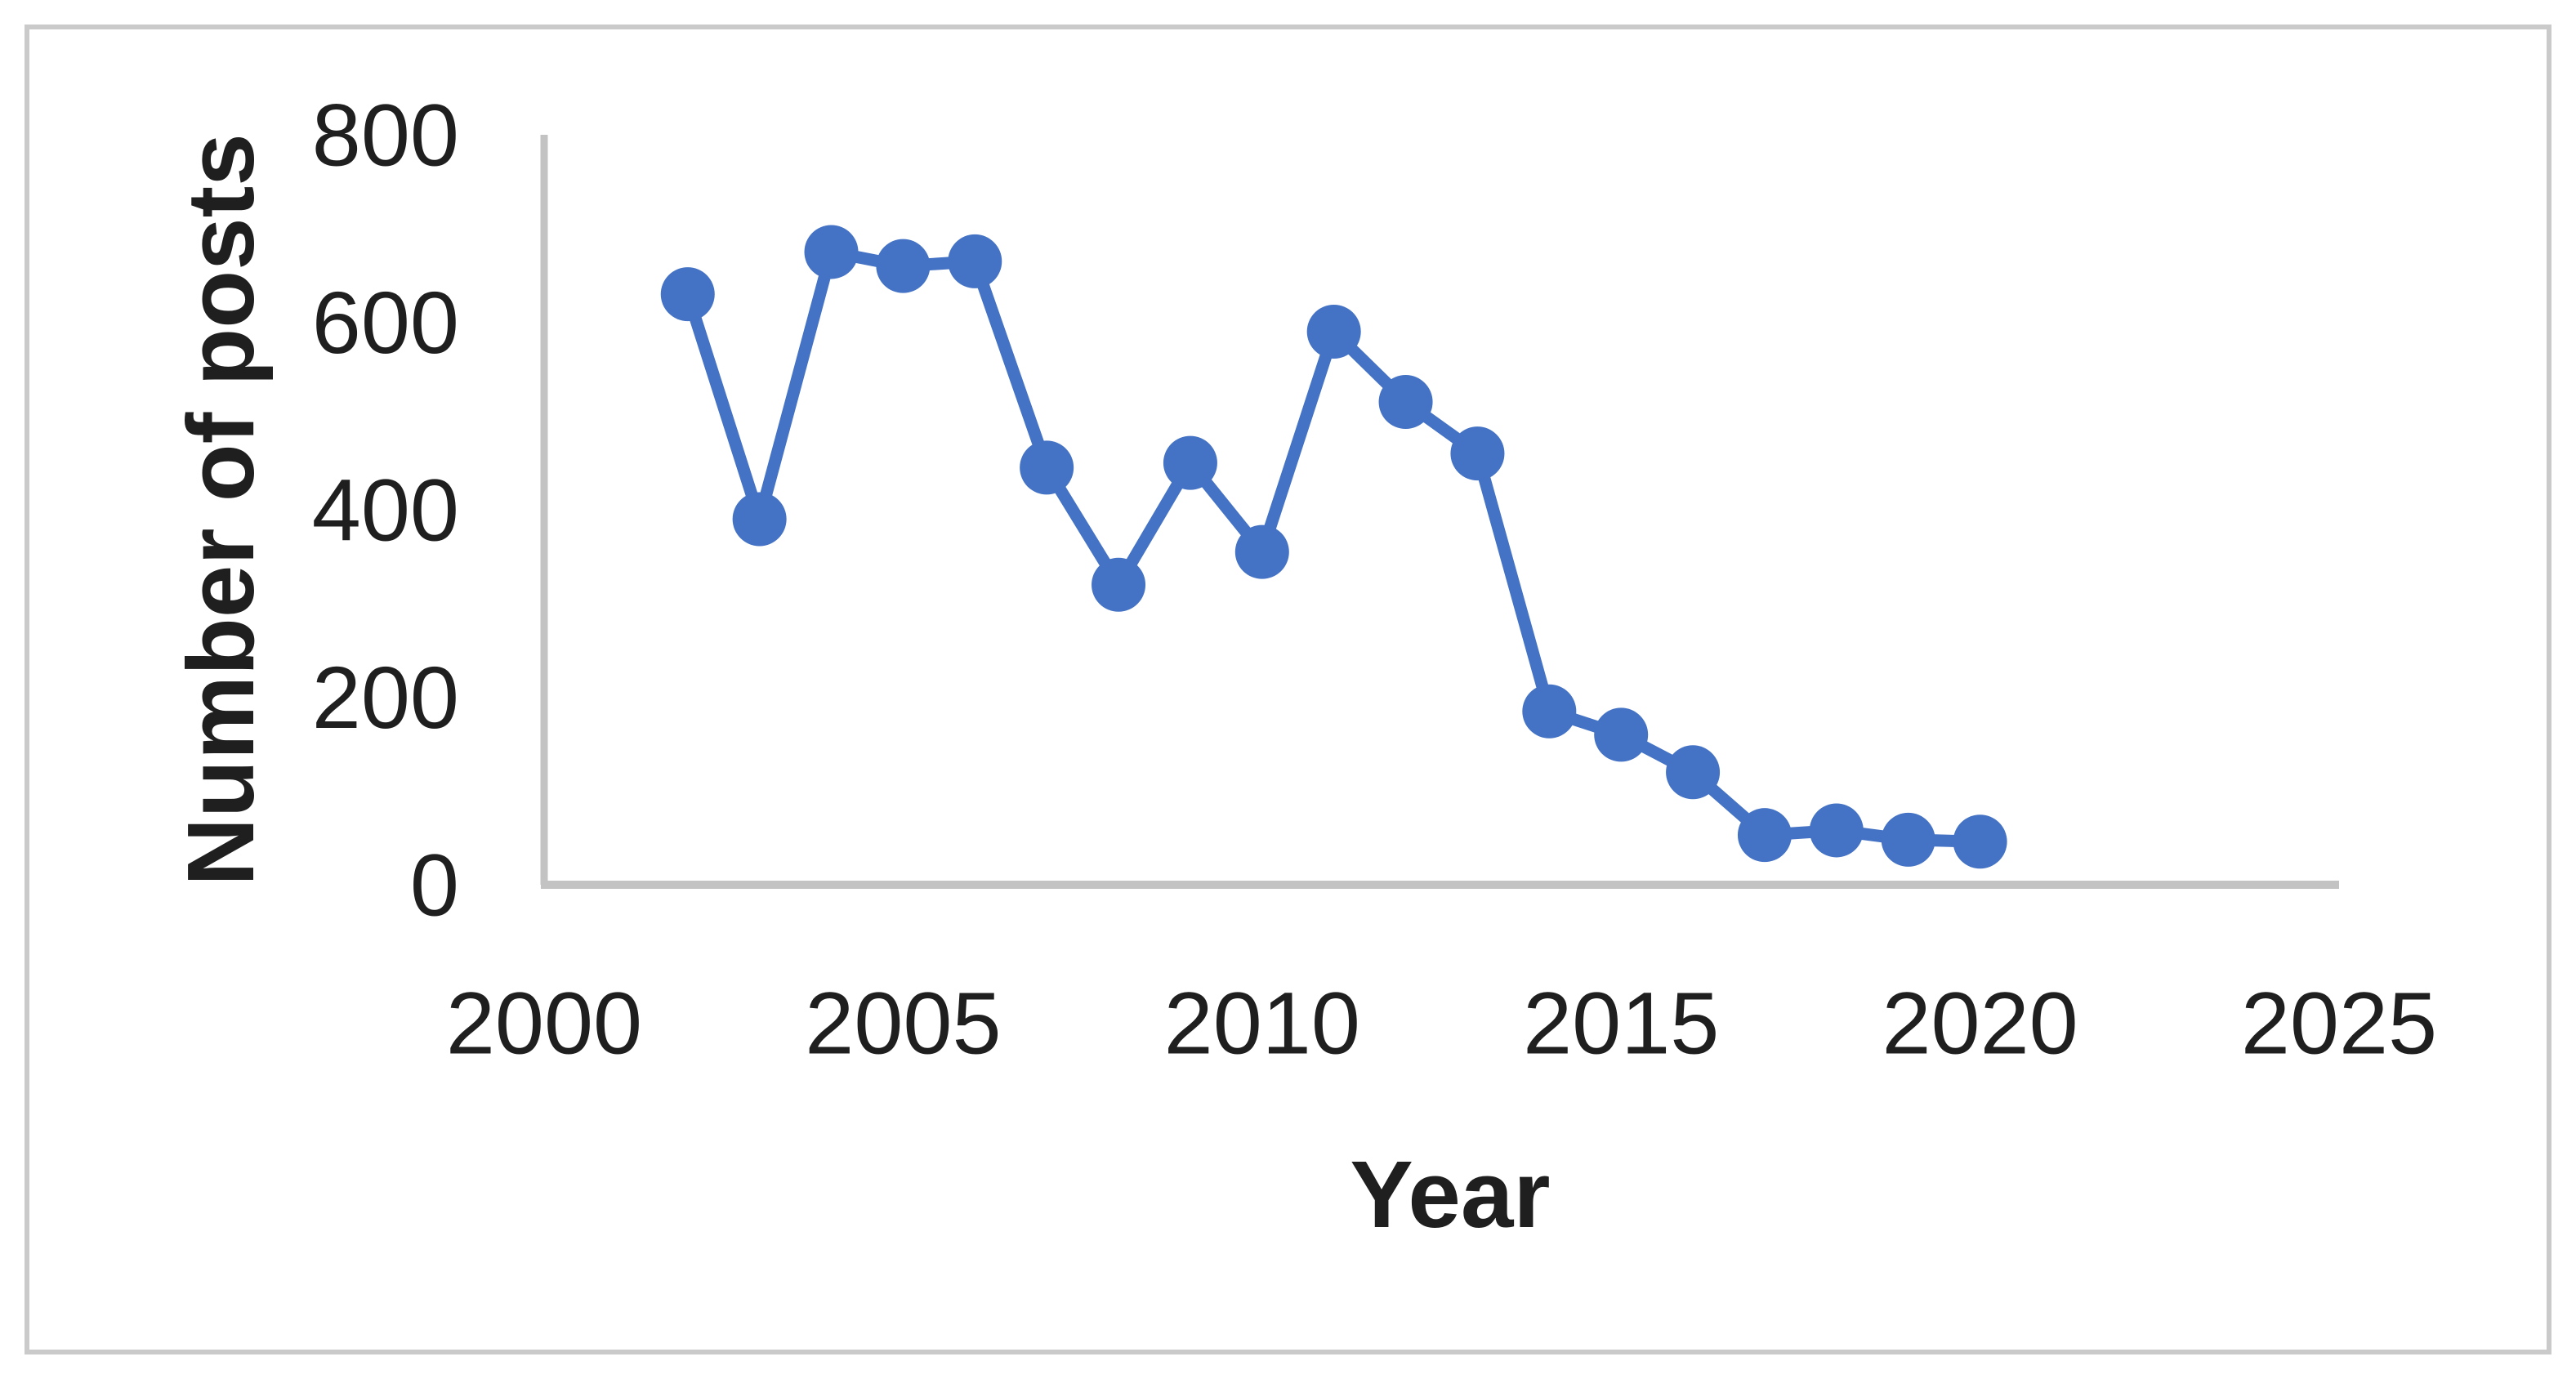 The width and height of the screenshot is (2576, 1379). What do you see at coordinates (1262, 1023) in the screenshot?
I see `x-tick-label: 2010` at bounding box center [1262, 1023].